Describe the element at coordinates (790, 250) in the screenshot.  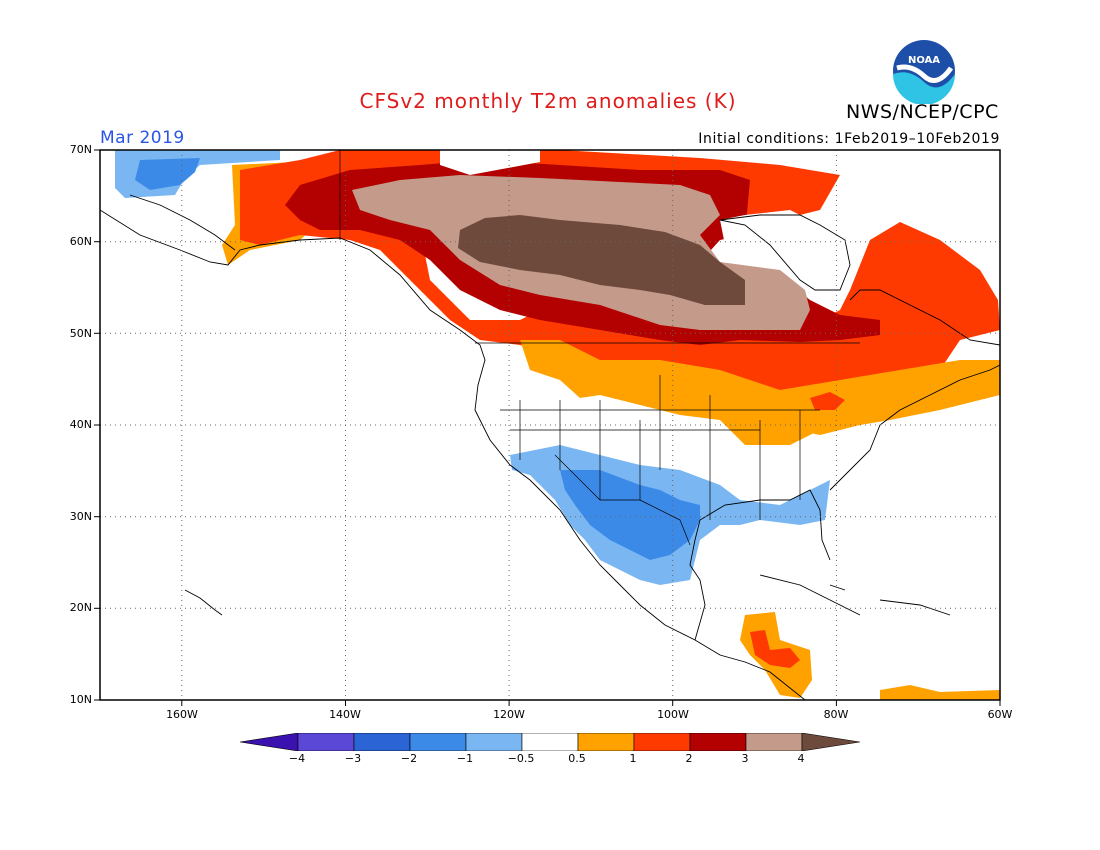
I see `anomaly-region-hudson-white` at that location.